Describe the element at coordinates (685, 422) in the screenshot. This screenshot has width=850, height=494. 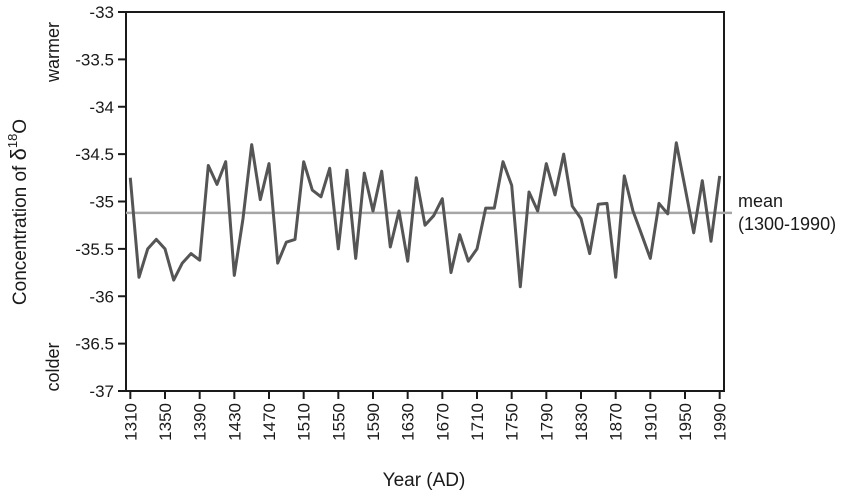
I see `x-tick-label: 1950` at that location.